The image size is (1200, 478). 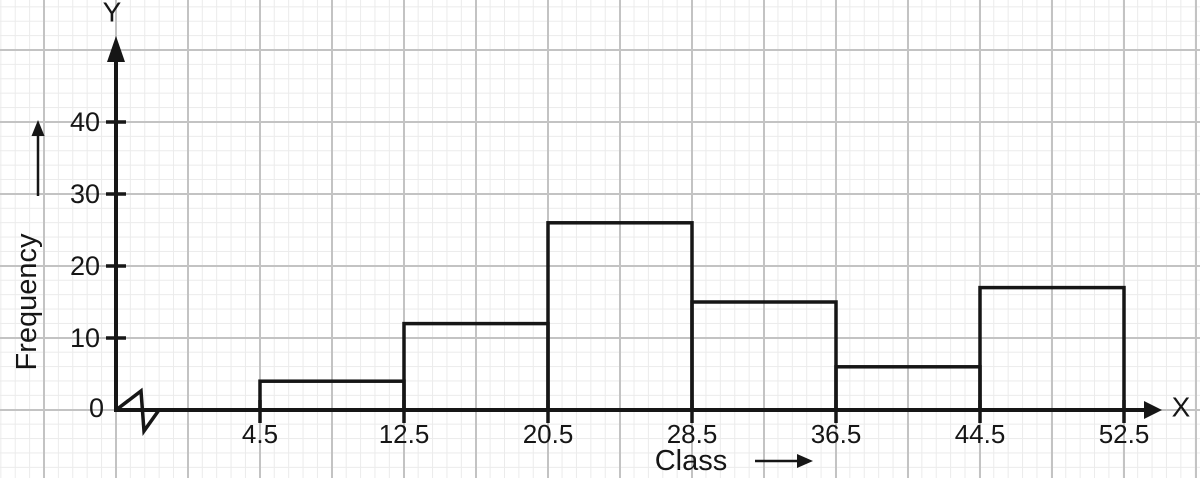 I want to click on y-axis-name: Y, so click(x=112, y=14).